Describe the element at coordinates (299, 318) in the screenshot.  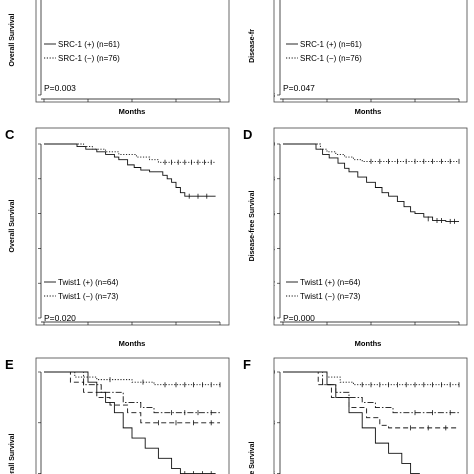
I see `p-value: P=0.000` at that location.